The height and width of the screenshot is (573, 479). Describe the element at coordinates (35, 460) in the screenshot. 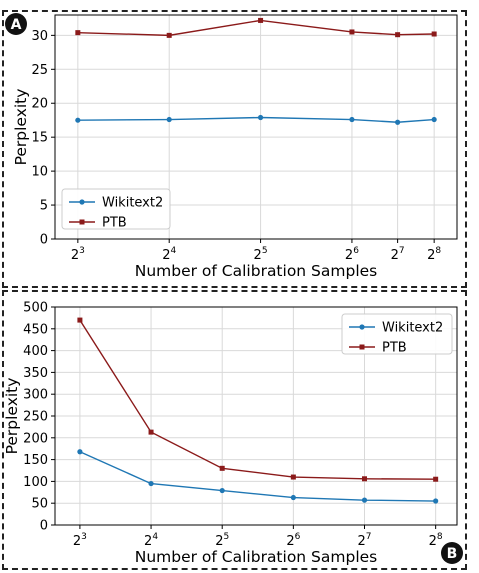

I see `y-tick-label: 150` at that location.